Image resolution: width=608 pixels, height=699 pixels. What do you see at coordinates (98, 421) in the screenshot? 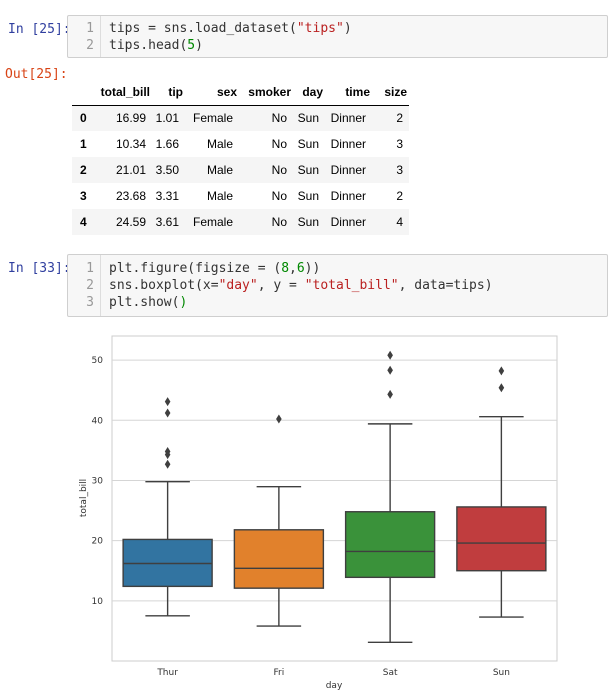
I see `y-tick-label: 40` at bounding box center [98, 421].